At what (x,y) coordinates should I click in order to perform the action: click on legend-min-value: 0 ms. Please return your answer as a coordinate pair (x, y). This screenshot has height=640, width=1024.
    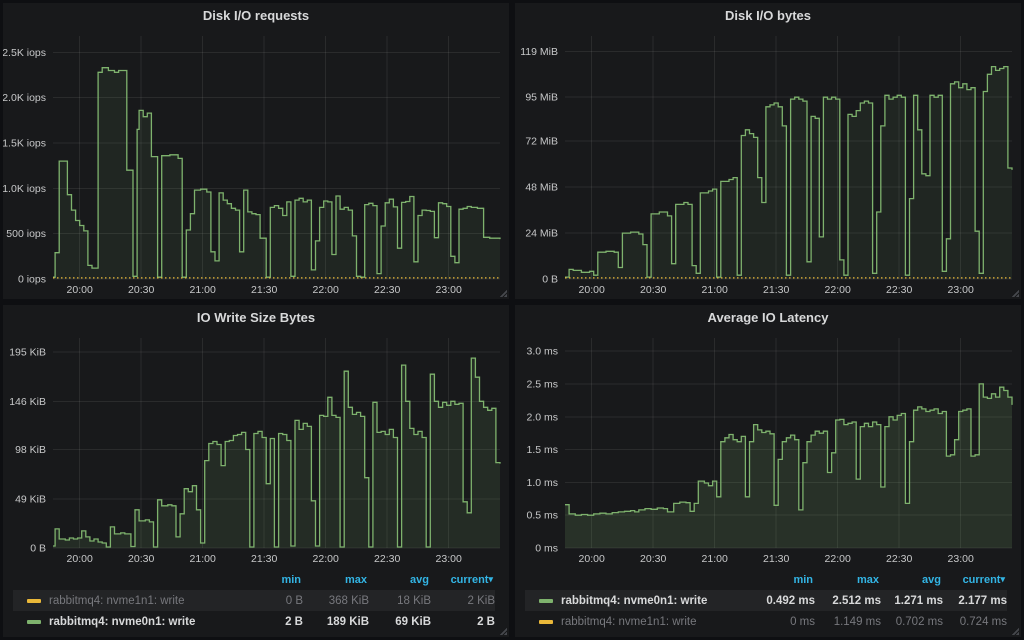
    Looking at the image, I should click on (802, 621).